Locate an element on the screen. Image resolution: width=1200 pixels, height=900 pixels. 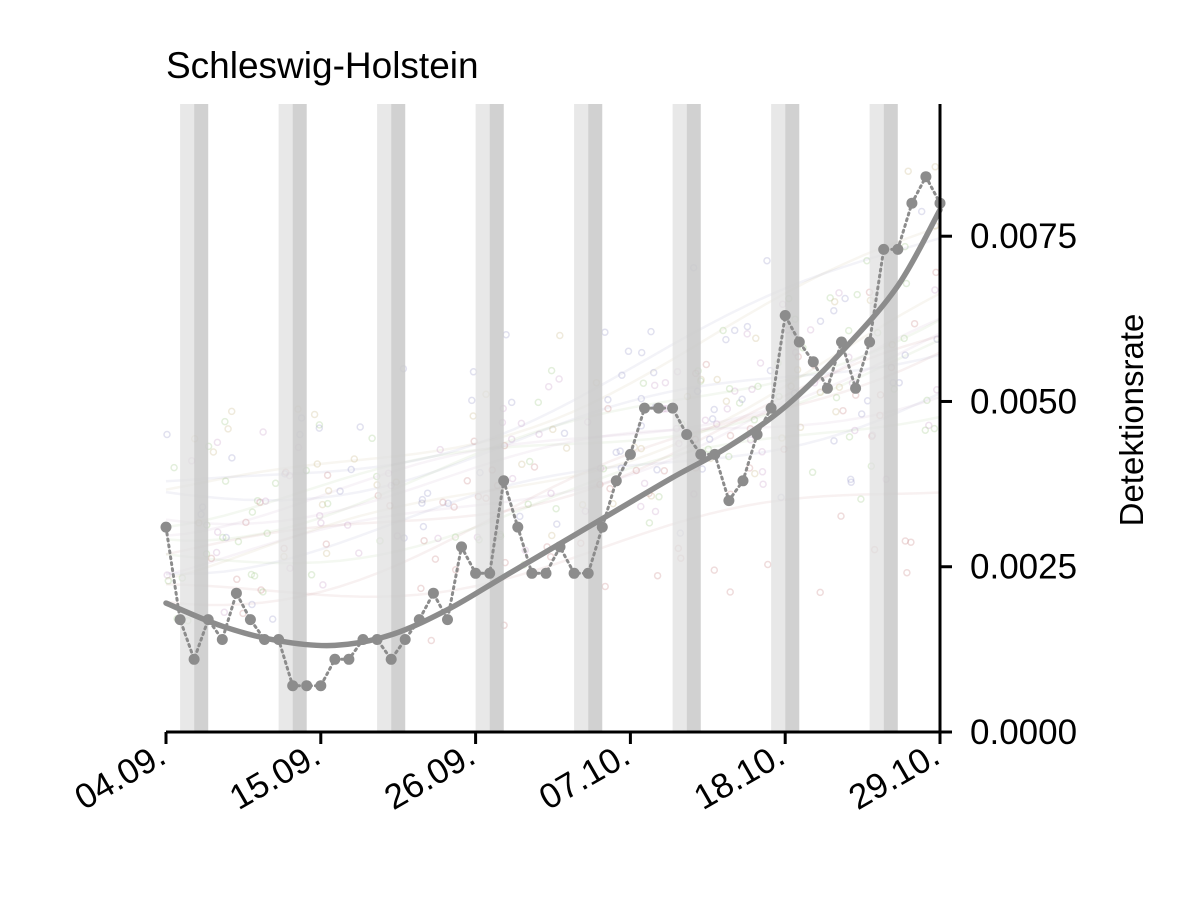
x-tick-label: 26.09. is located at coordinates (430, 776).